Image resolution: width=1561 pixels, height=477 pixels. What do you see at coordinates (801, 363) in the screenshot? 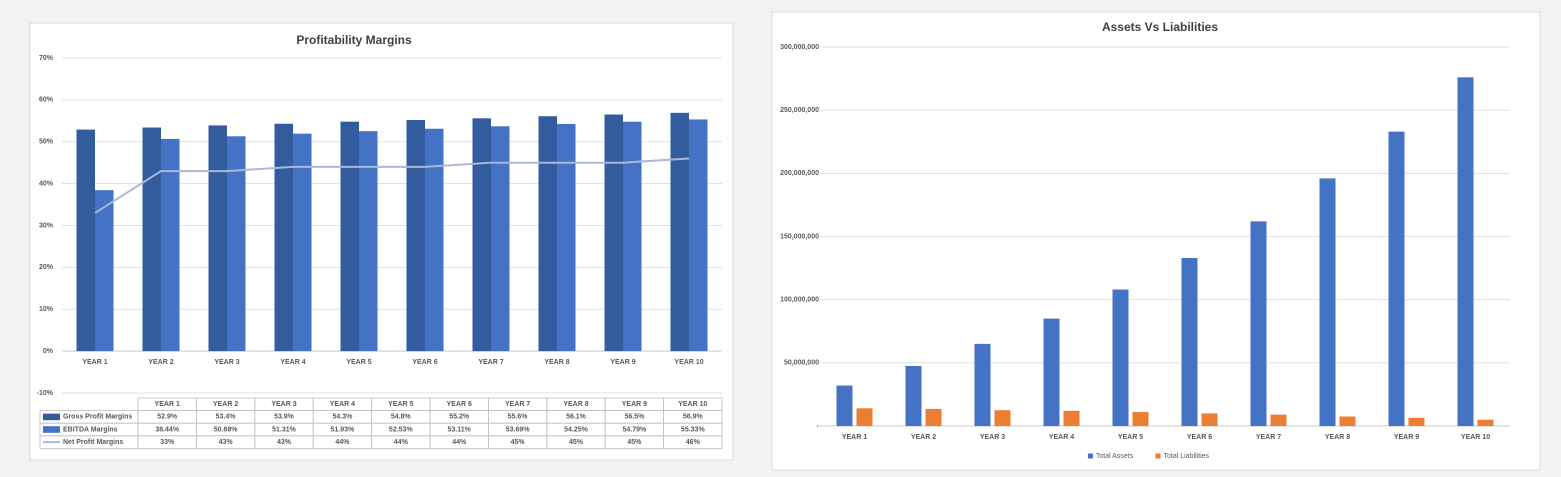
I see `y-tick-label: 50,000,000` at bounding box center [801, 363].